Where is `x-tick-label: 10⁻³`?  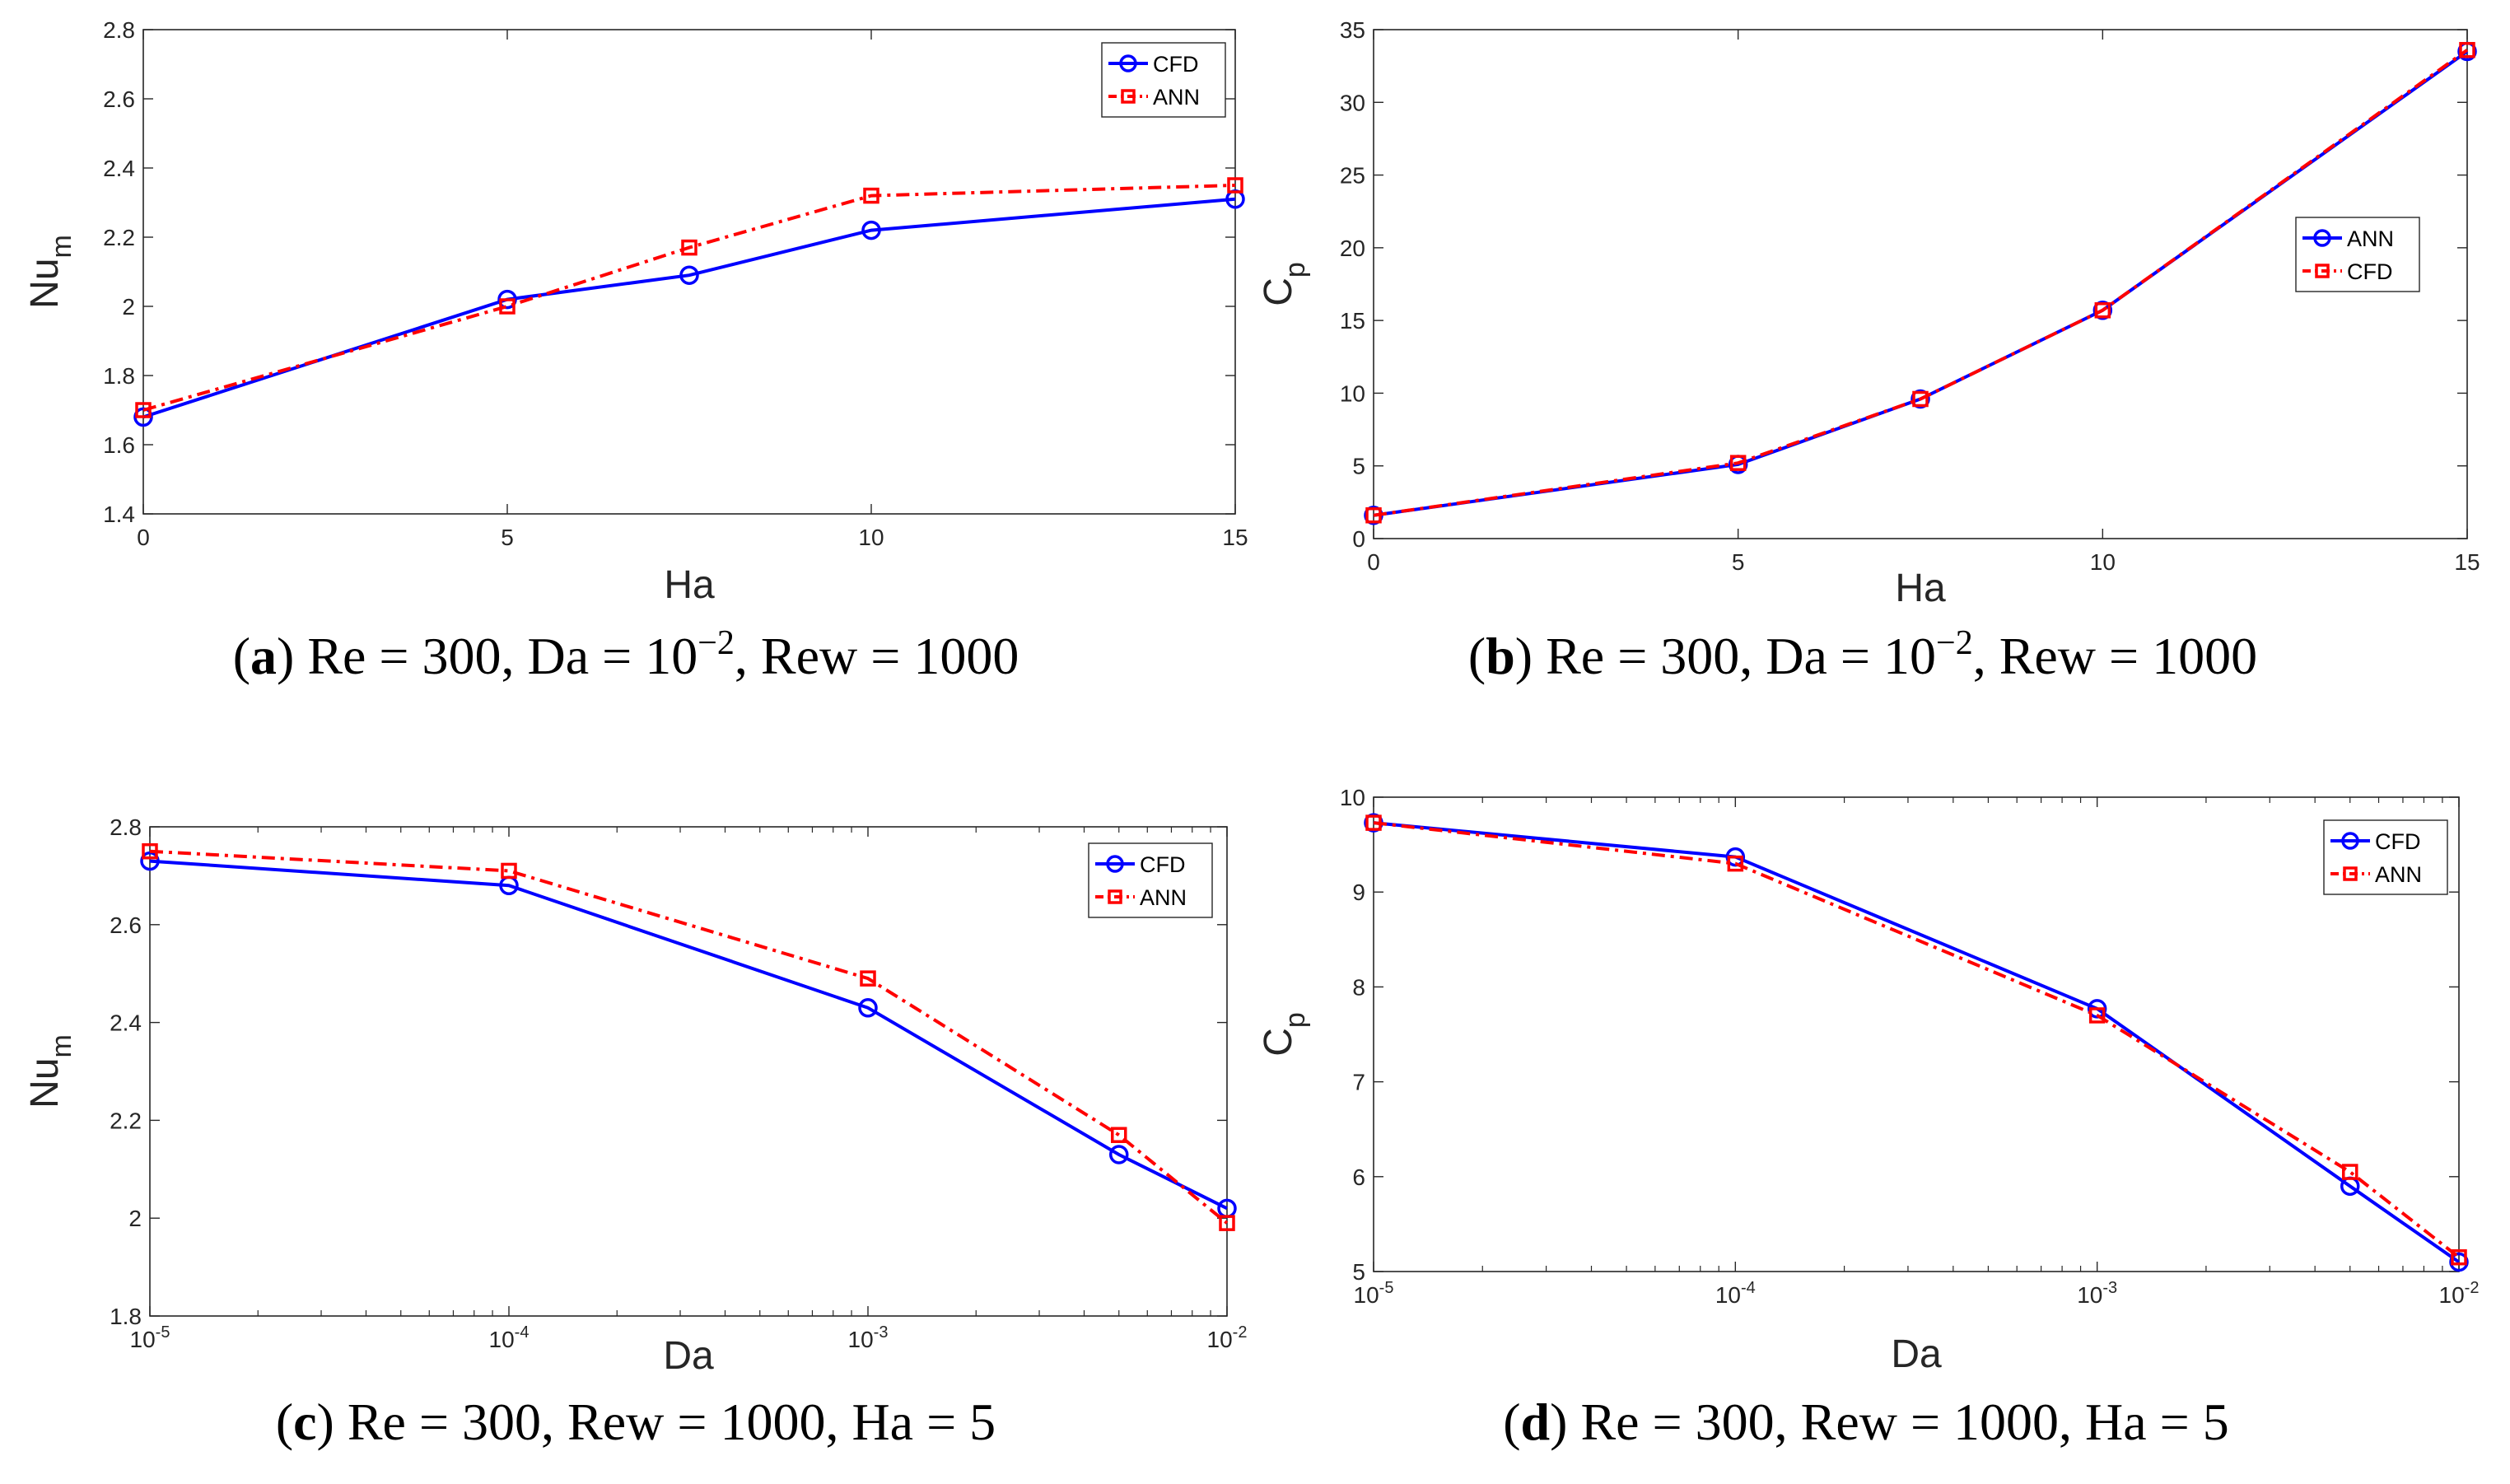
x-tick-label: 10⁻³ is located at coordinates (868, 1337).